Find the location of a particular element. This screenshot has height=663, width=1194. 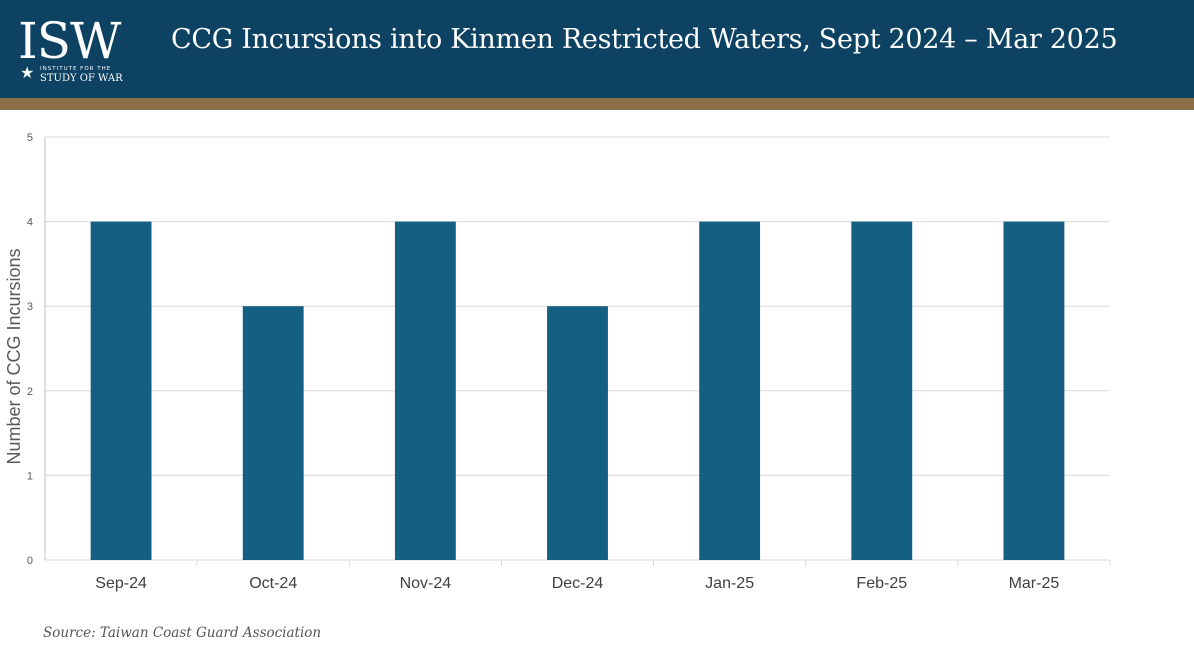

y-tick-label: 3 is located at coordinates (30, 307).